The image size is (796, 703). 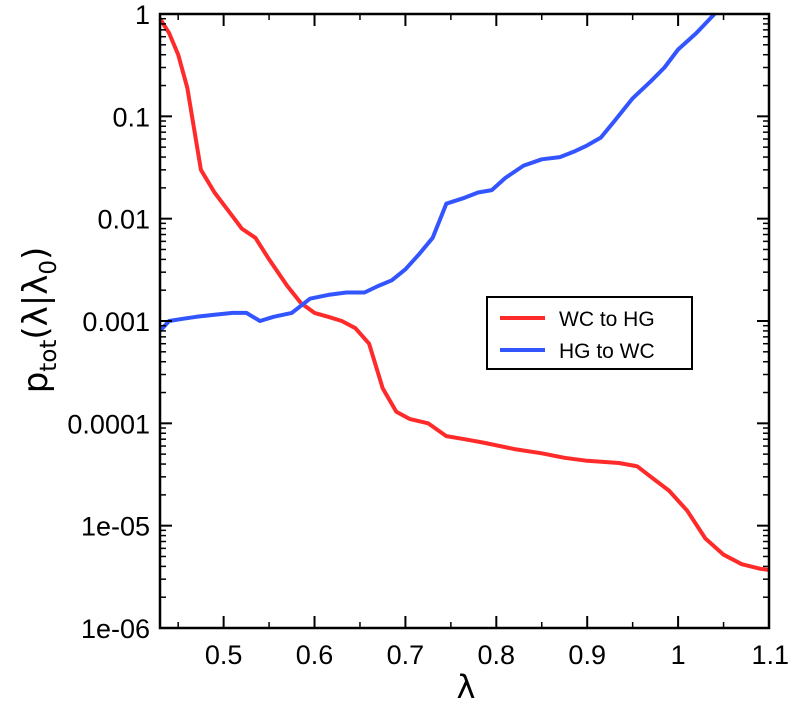 What do you see at coordinates (115, 629) in the screenshot?
I see `y-tick-label: 1e-06` at bounding box center [115, 629].